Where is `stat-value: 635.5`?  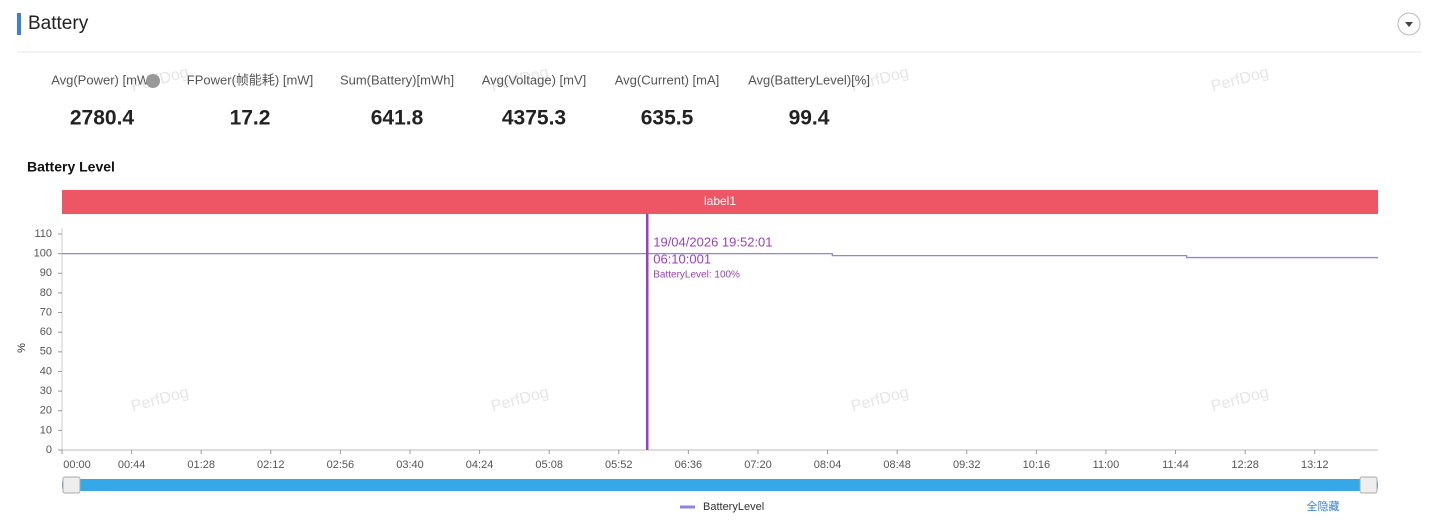
stat-value: 635.5 is located at coordinates (667, 118).